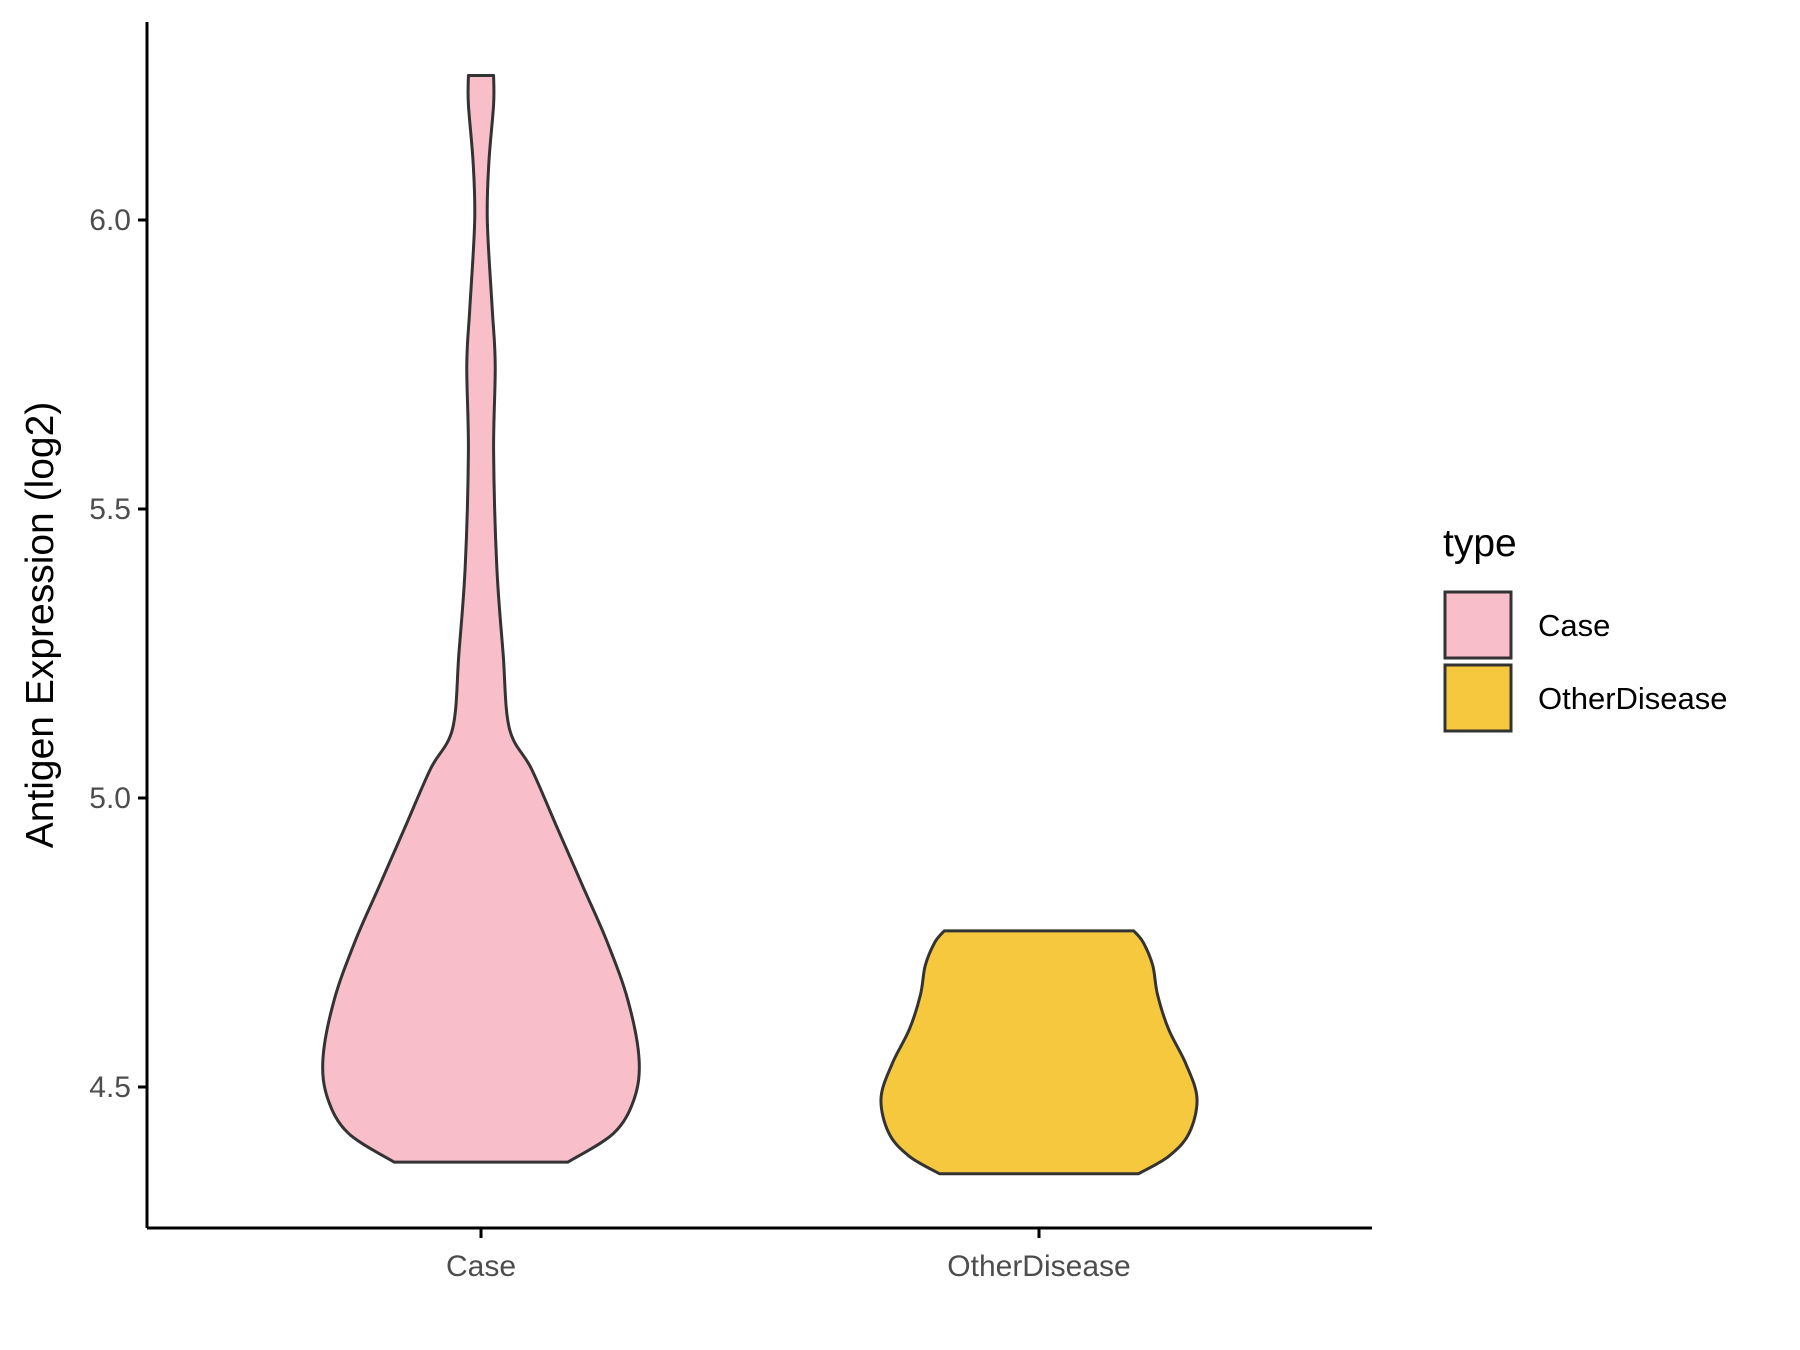 The height and width of the screenshot is (1350, 1800). Describe the element at coordinates (1478, 698) in the screenshot. I see `legend-key-otherdisease` at that location.